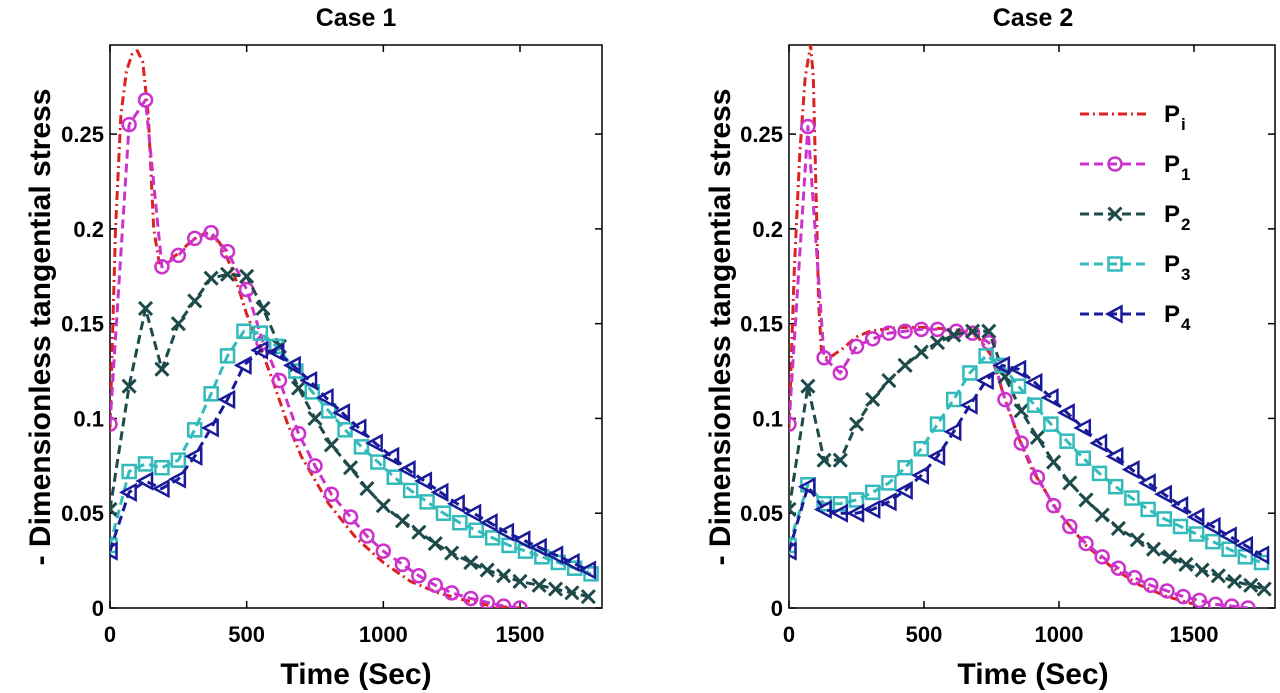  Describe the element at coordinates (40, 327) in the screenshot. I see `y-axis-label: - Dimensionless tangential stress` at that location.